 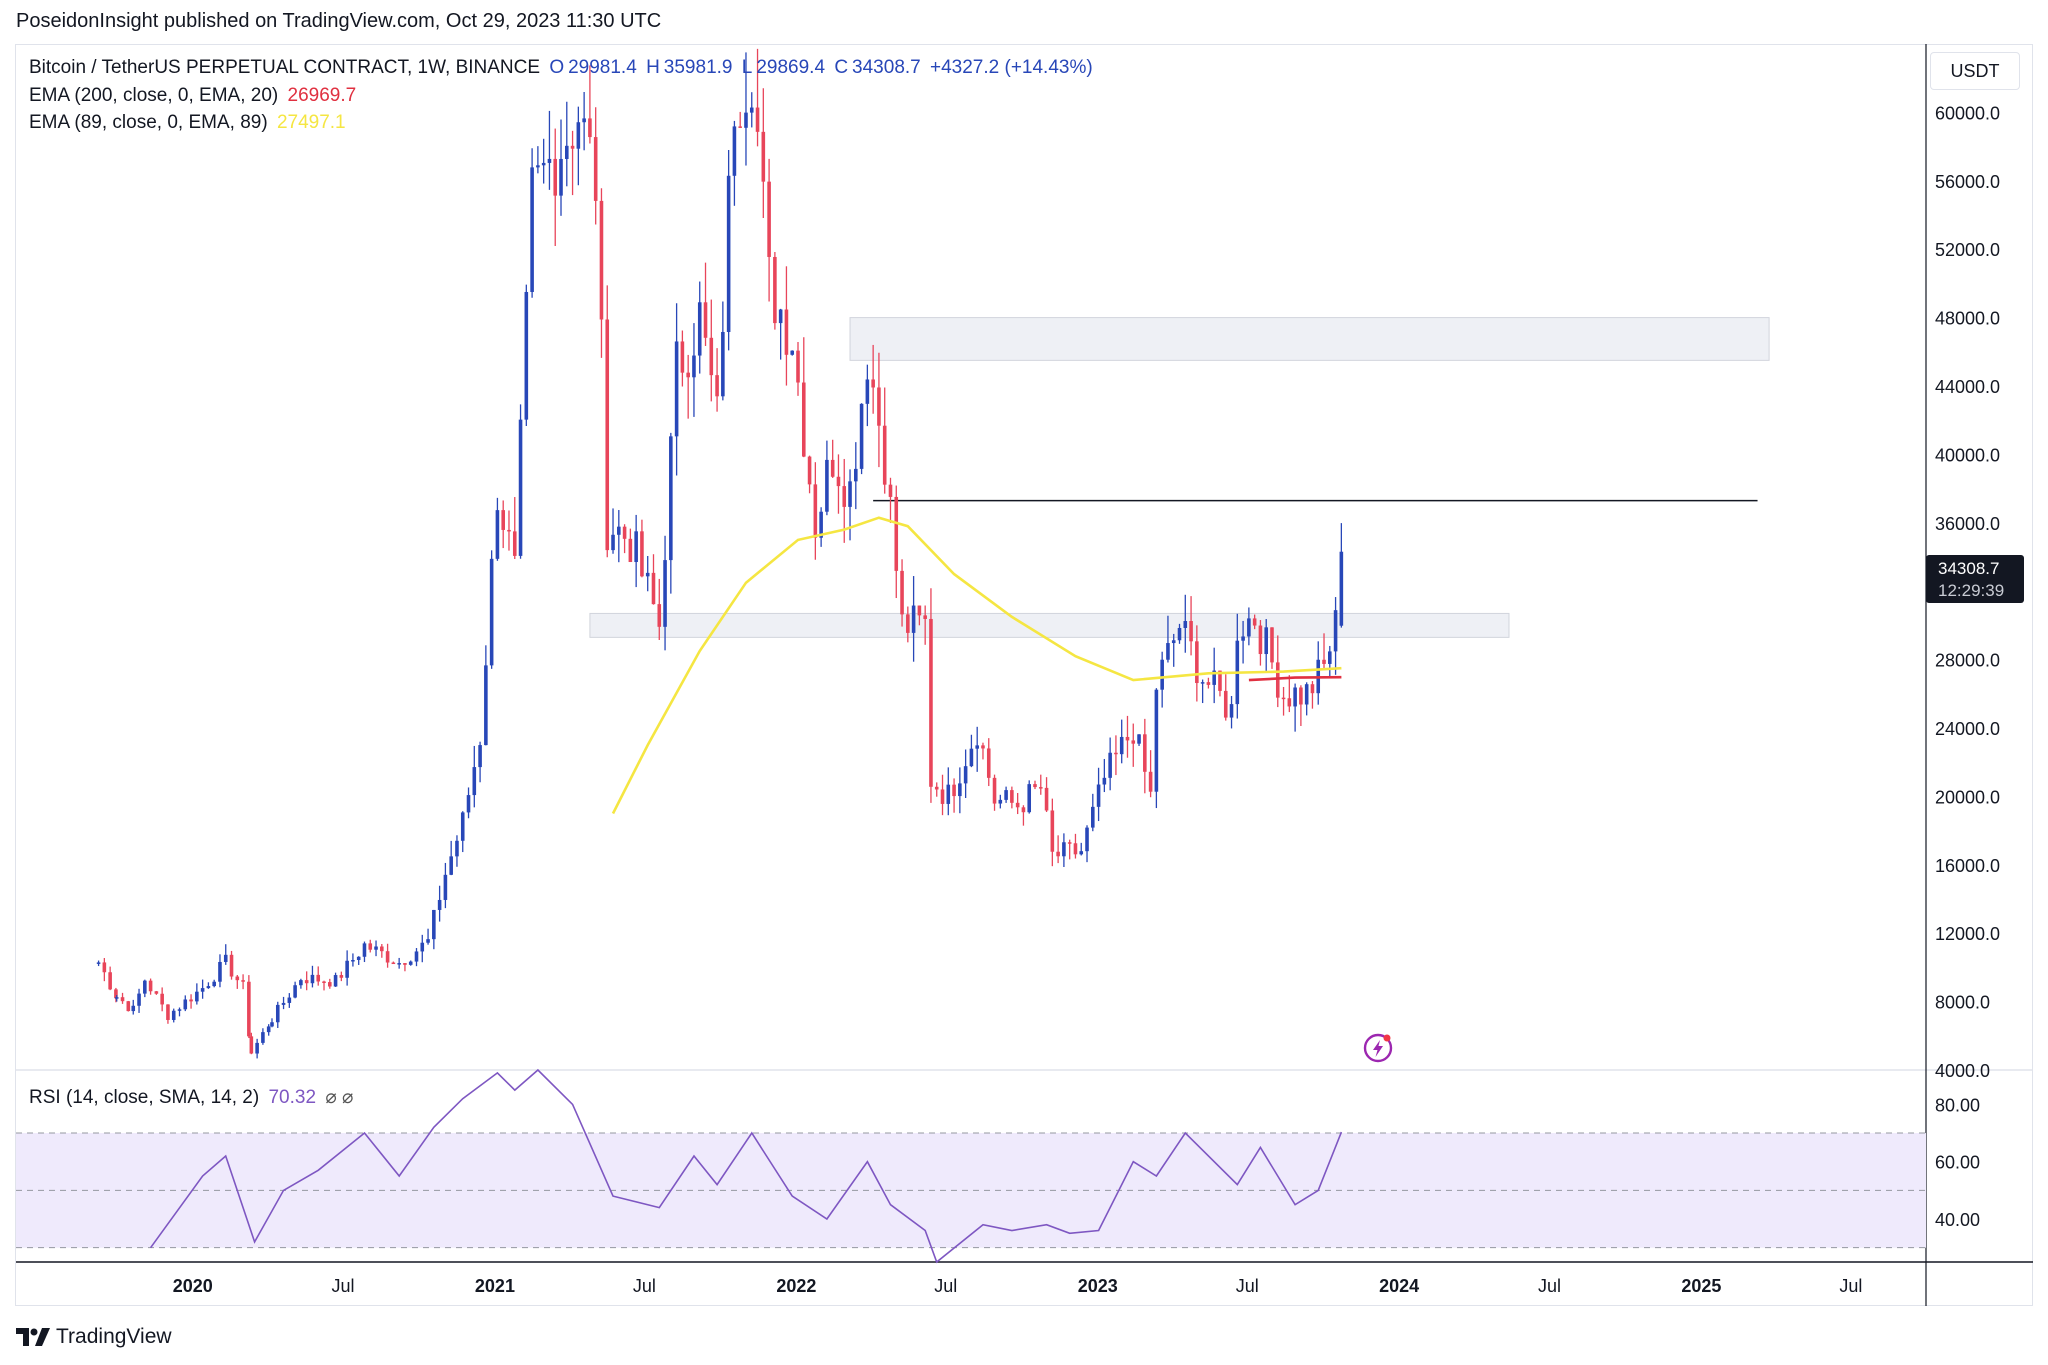 I want to click on tradingview-brand: TradingView, so click(x=94, y=1337).